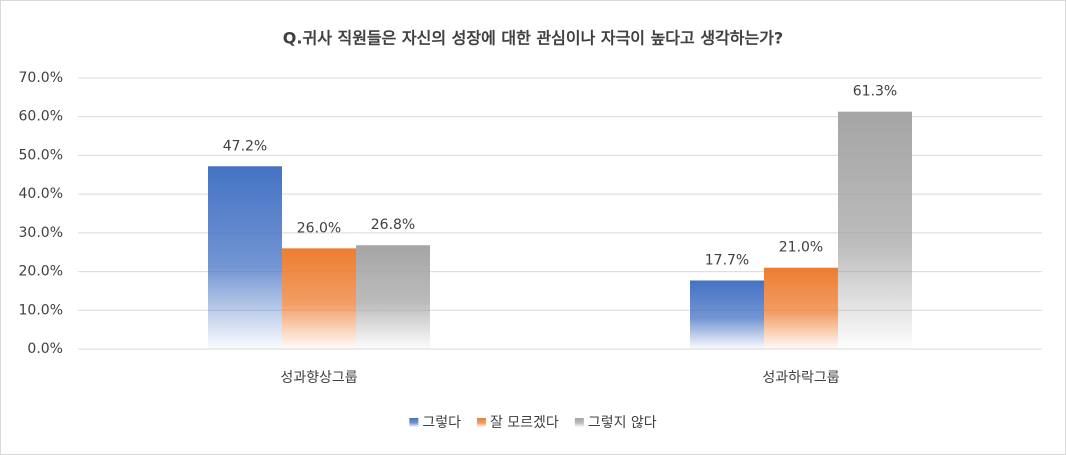  Describe the element at coordinates (41, 155) in the screenshot. I see `y-tick-label: 50.0%` at that location.